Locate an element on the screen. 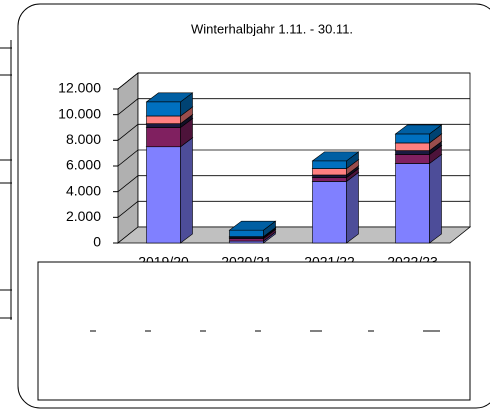 Image resolution: width=490 pixels, height=410 pixels. chart-title: Winterhalbjahr 1.11. - 30.11. is located at coordinates (272, 28).